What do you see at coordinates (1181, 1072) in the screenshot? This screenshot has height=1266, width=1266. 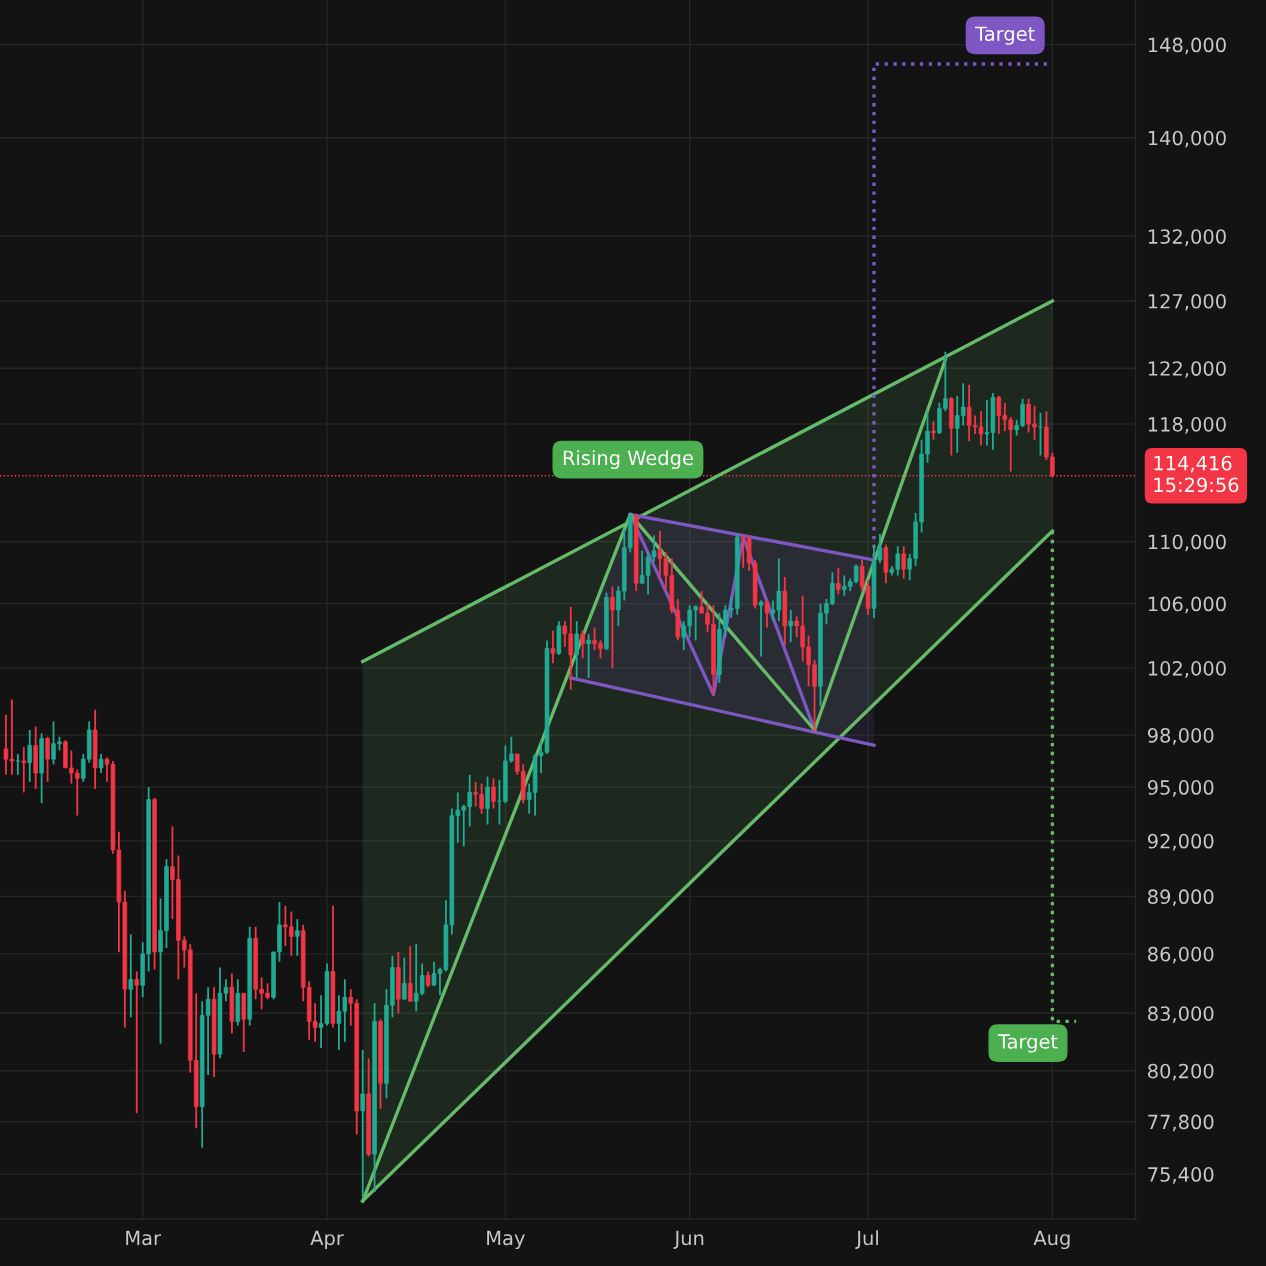 I see `y-tick-label: 80,200` at bounding box center [1181, 1072].